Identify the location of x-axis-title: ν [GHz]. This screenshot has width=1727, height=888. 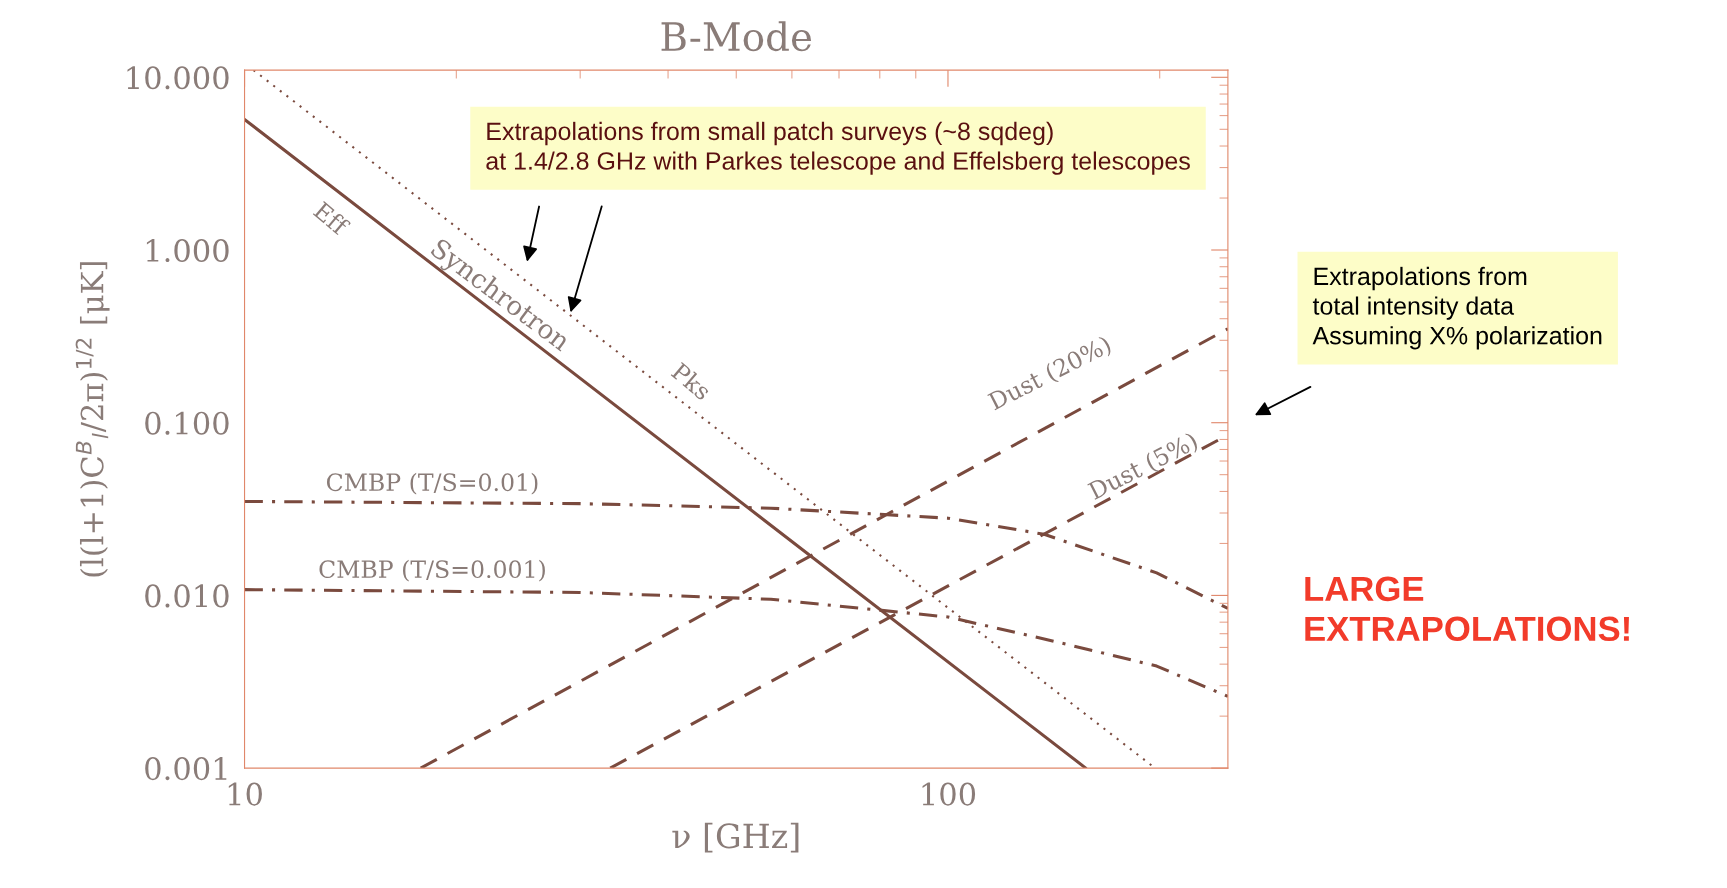
(735, 837).